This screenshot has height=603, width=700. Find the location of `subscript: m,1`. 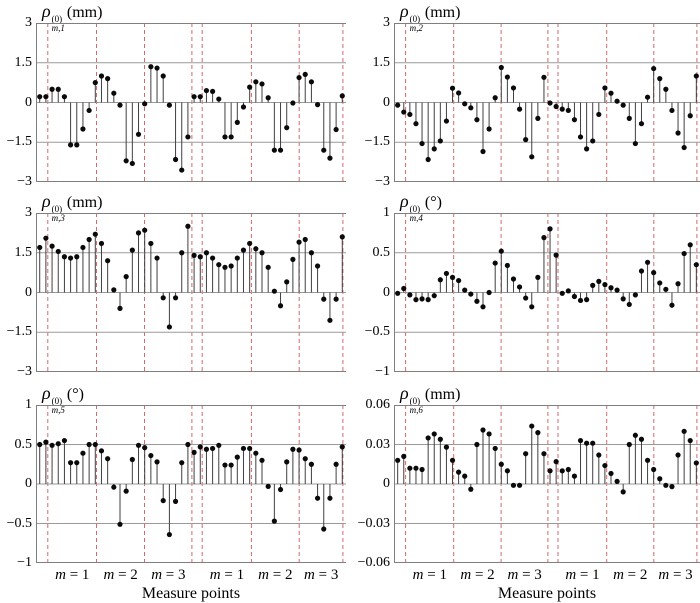

subscript: m,1 is located at coordinates (58, 28).